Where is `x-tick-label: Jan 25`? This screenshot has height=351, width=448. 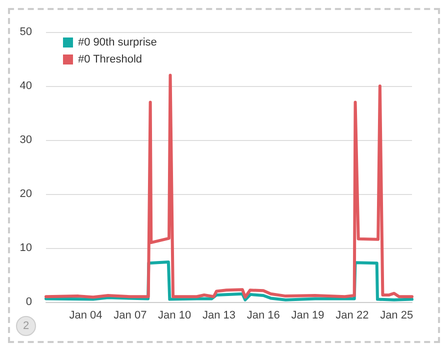
x-tick-label: Jan 25 is located at coordinates (397, 316).